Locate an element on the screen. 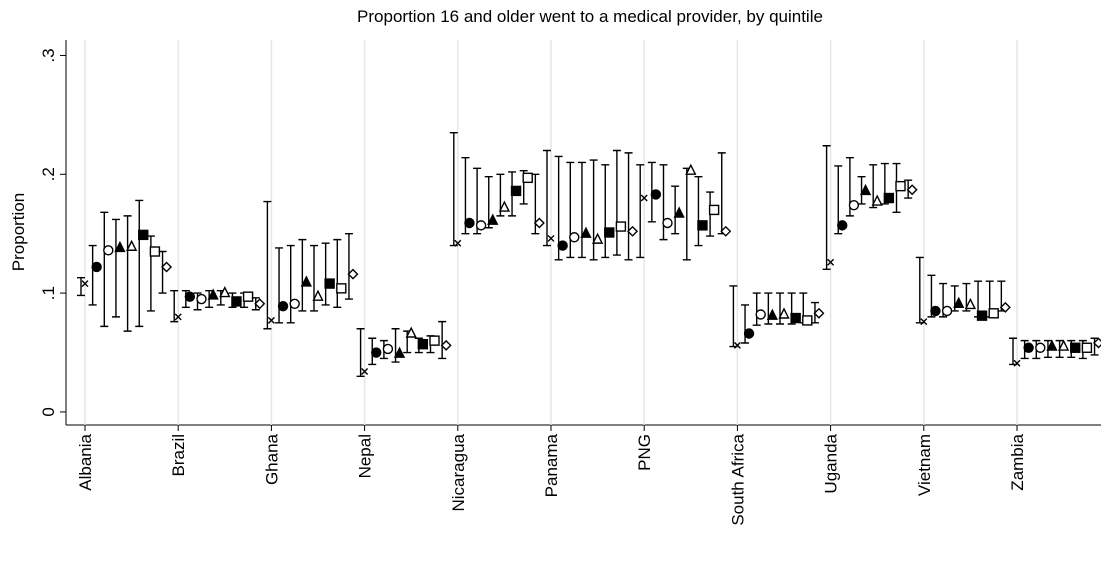  y-tick-label: .2 is located at coordinates (48, 174).